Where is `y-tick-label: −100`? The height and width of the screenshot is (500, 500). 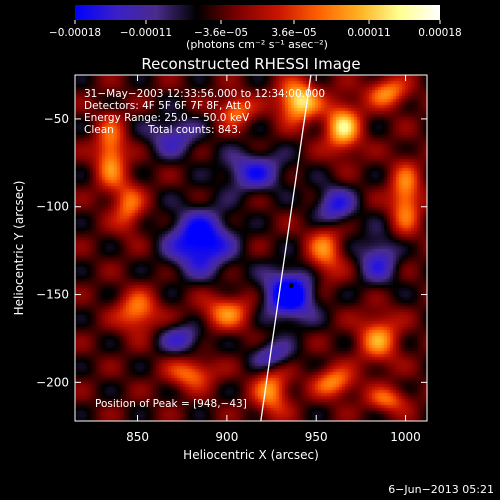 y-tick-label: −100 is located at coordinates (52, 207).